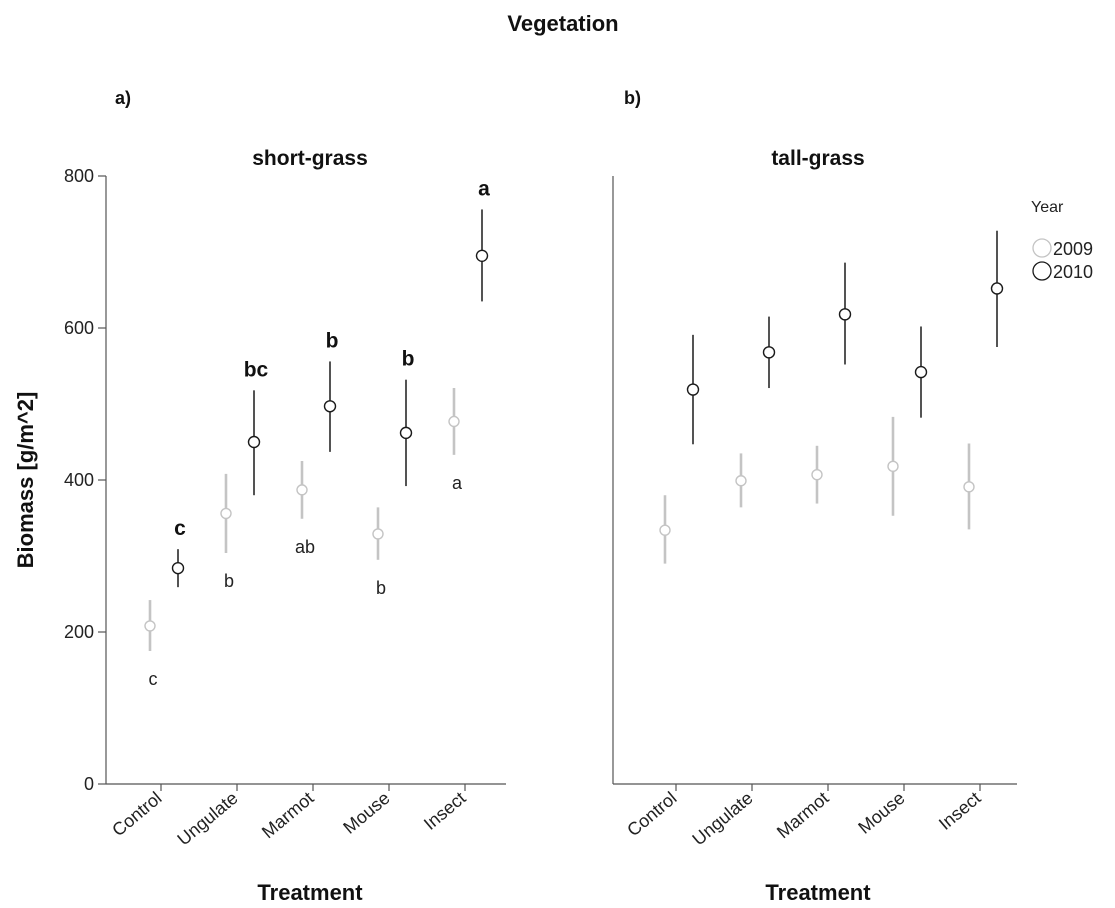  Describe the element at coordinates (1047, 207) in the screenshot. I see `legend-title: Year` at that location.